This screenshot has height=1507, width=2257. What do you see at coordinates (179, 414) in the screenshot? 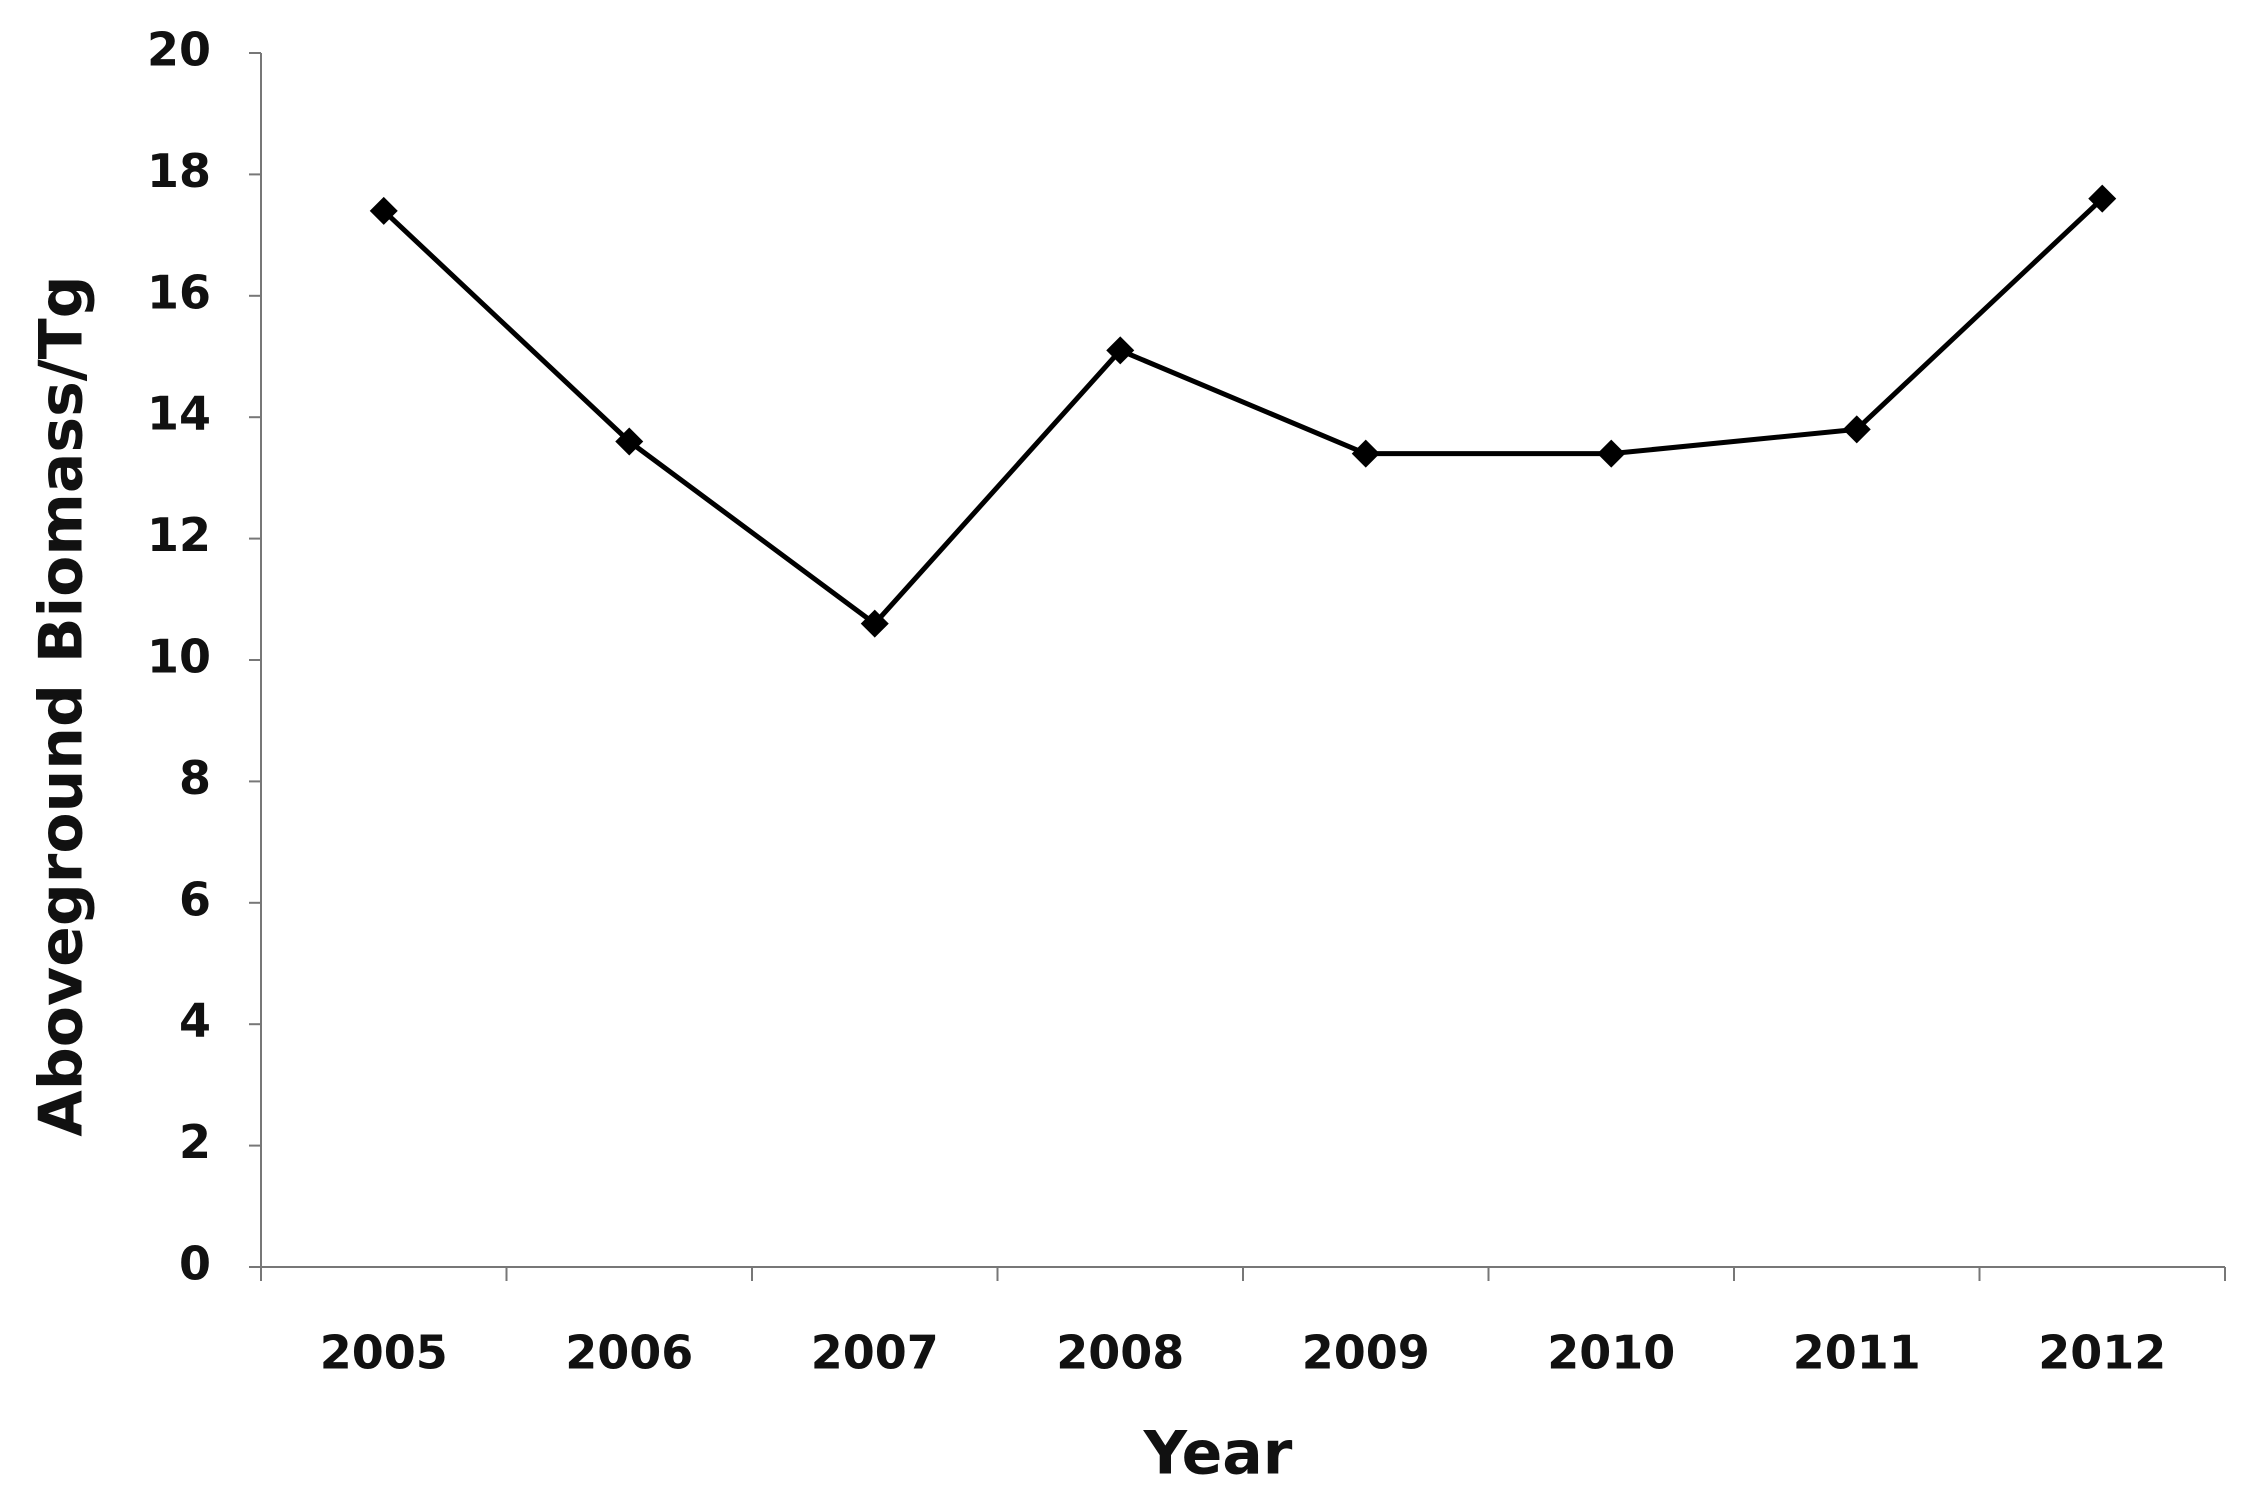
I see `y-tick-label: 14` at bounding box center [179, 414].